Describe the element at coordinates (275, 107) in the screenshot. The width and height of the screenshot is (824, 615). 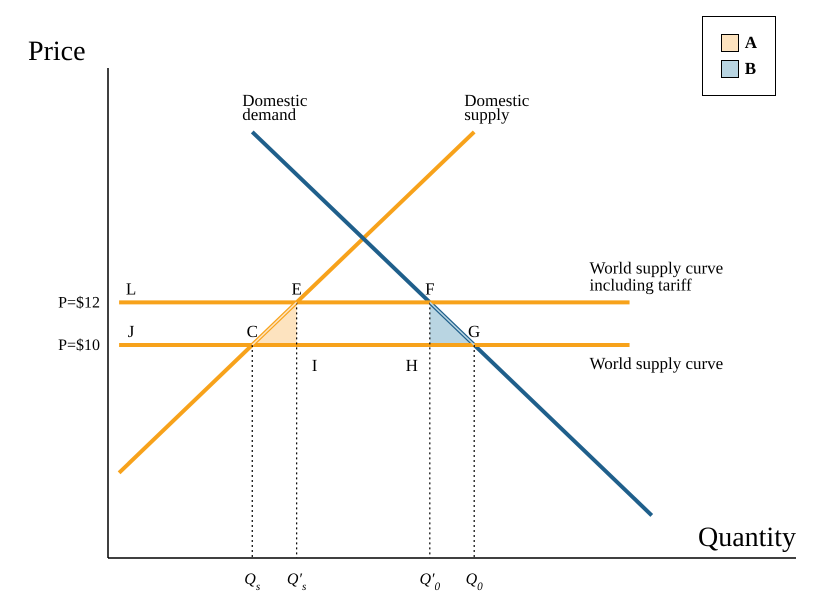
I see `series-label: Domestic demand` at that location.